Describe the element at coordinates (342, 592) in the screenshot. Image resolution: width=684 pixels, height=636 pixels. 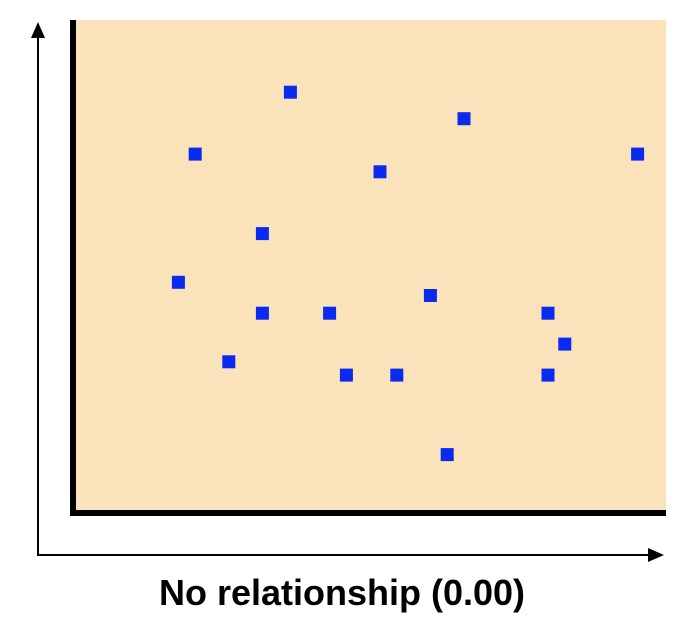
I see `chart-caption: No relationship (0.00)` at that location.